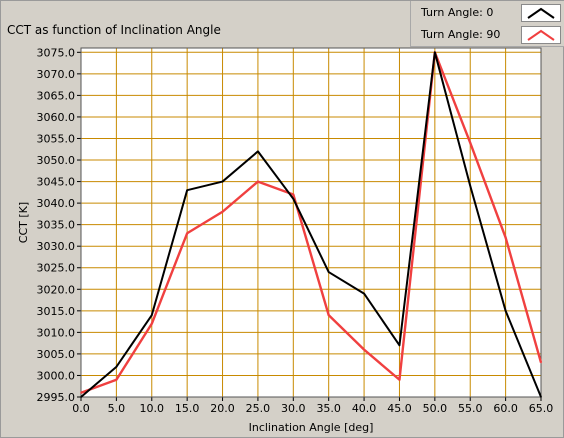  What do you see at coordinates (81, 408) in the screenshot?
I see `x-tick-label: 0.0` at bounding box center [81, 408].